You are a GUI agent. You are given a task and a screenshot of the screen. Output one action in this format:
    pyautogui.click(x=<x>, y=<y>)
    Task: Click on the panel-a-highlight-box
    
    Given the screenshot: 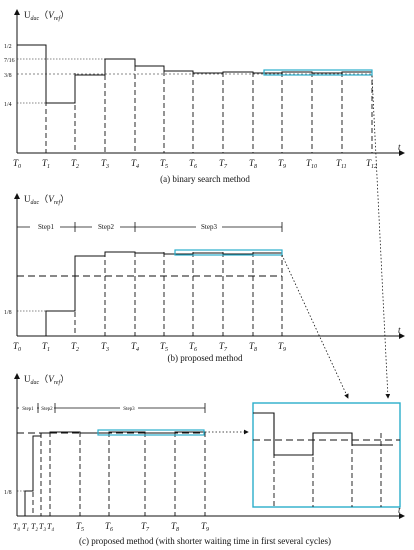 What is the action you would take?
    pyautogui.click(x=318, y=72)
    